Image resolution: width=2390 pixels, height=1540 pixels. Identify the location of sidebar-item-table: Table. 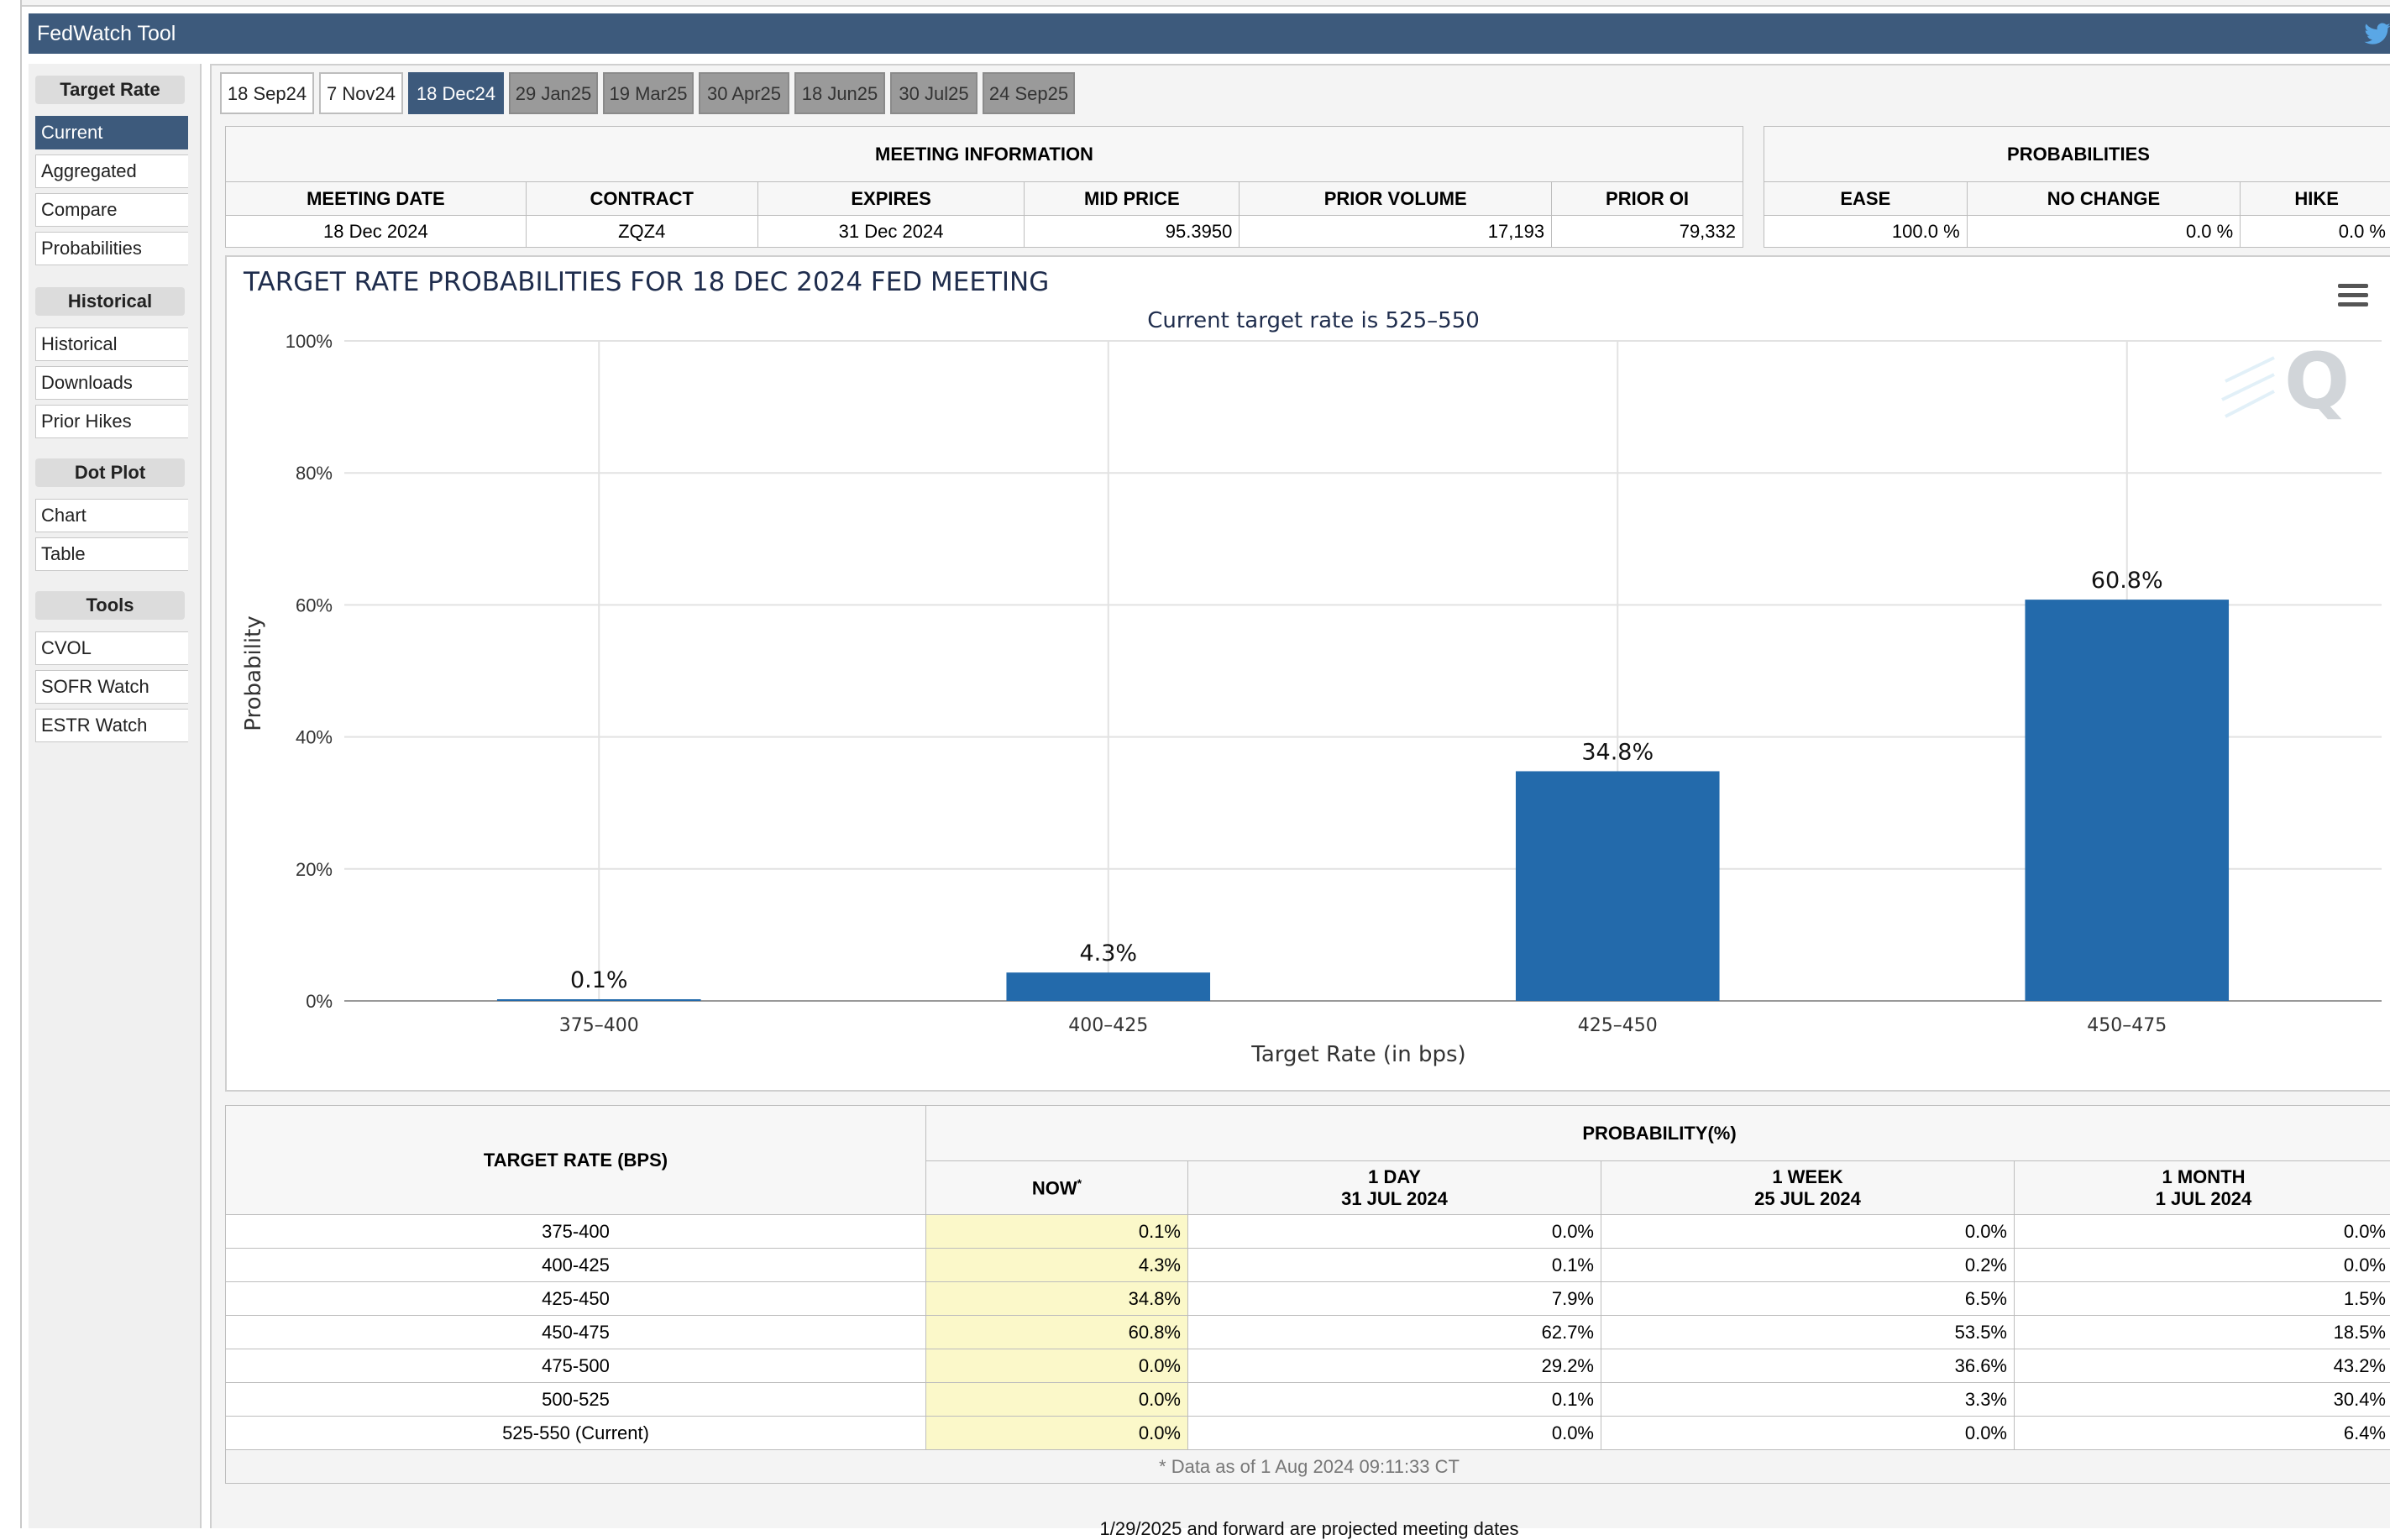
(111, 554).